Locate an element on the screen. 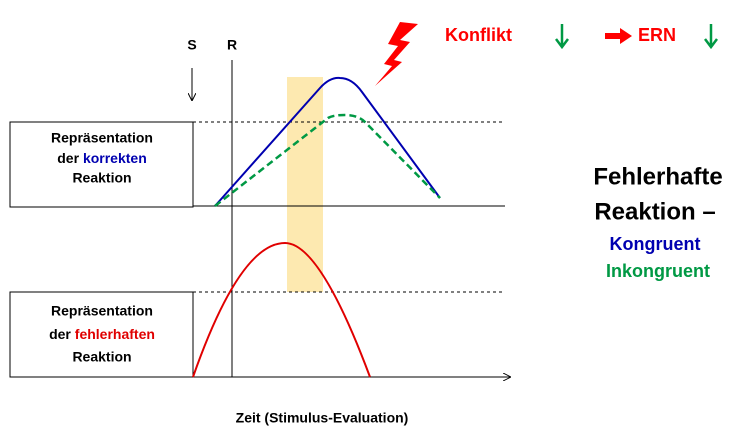  curve-error is located at coordinates (281, 309).